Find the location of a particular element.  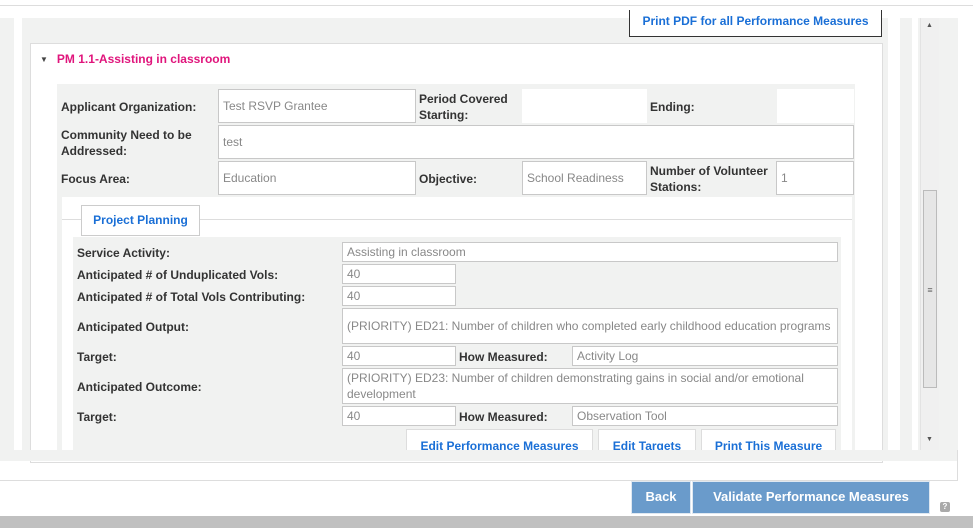

applicant-org-field: Test RSVP Grantee is located at coordinates (317, 106).